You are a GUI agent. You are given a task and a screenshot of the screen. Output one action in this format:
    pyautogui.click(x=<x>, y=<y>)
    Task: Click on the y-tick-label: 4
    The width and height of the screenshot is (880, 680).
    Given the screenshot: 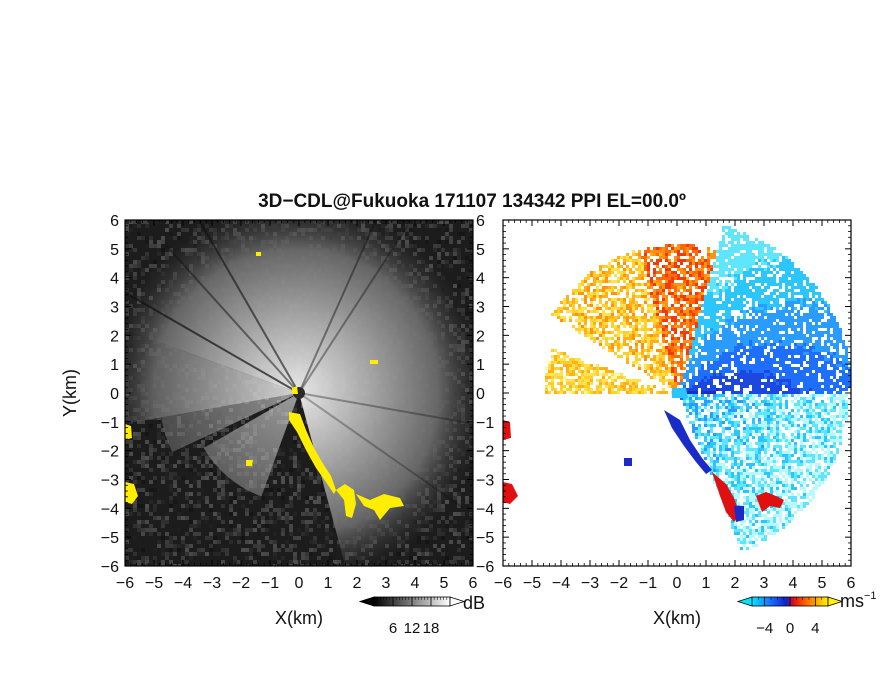 What is the action you would take?
    pyautogui.click(x=114, y=279)
    